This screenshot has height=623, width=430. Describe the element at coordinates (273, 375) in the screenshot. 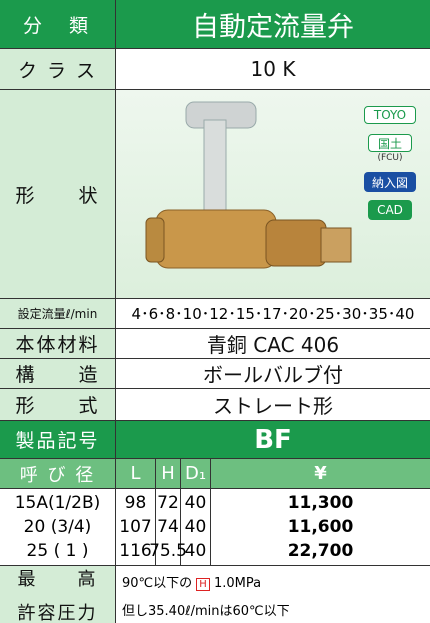

I see `row-value: ボールバルブ付` at that location.